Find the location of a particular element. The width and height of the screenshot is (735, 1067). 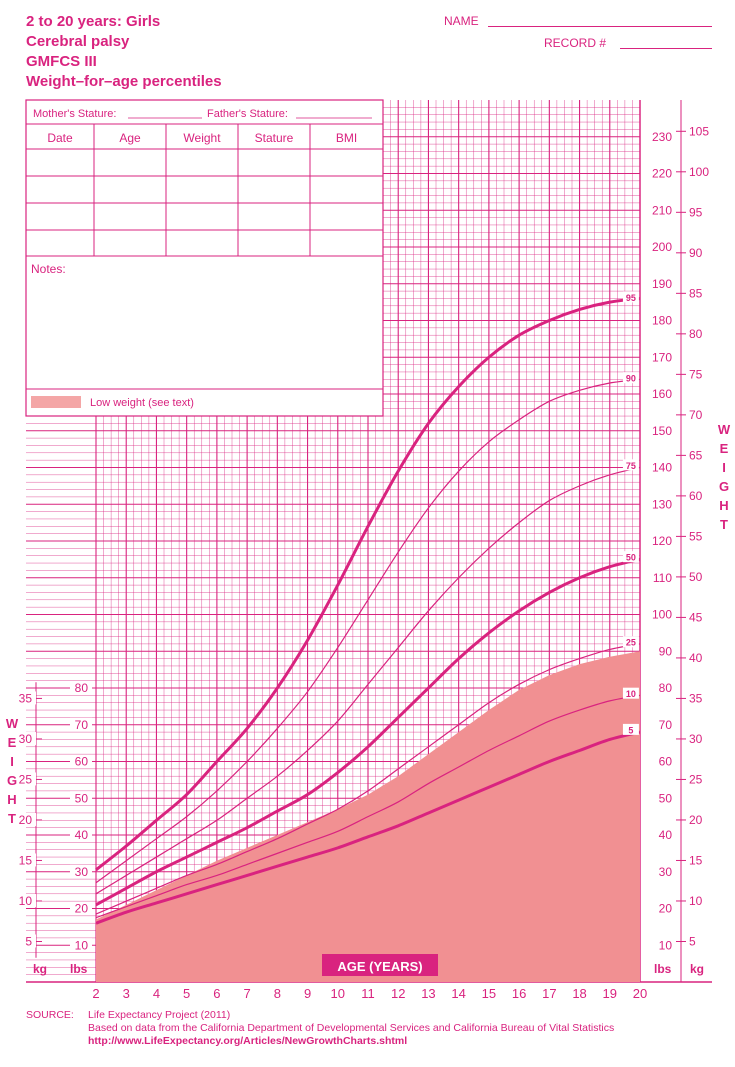

percentile-label-90: 90 is located at coordinates (631, 379).